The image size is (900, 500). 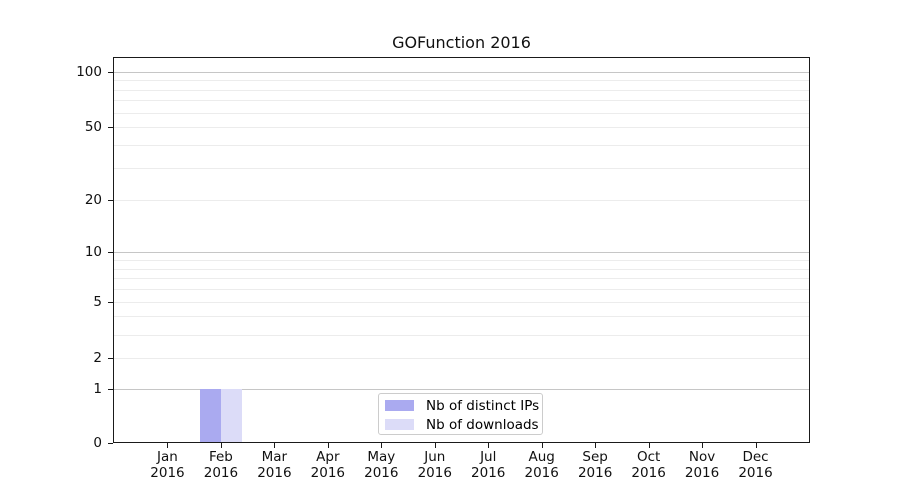 I want to click on legend-label: Nb of distinct IPs, so click(x=483, y=405).